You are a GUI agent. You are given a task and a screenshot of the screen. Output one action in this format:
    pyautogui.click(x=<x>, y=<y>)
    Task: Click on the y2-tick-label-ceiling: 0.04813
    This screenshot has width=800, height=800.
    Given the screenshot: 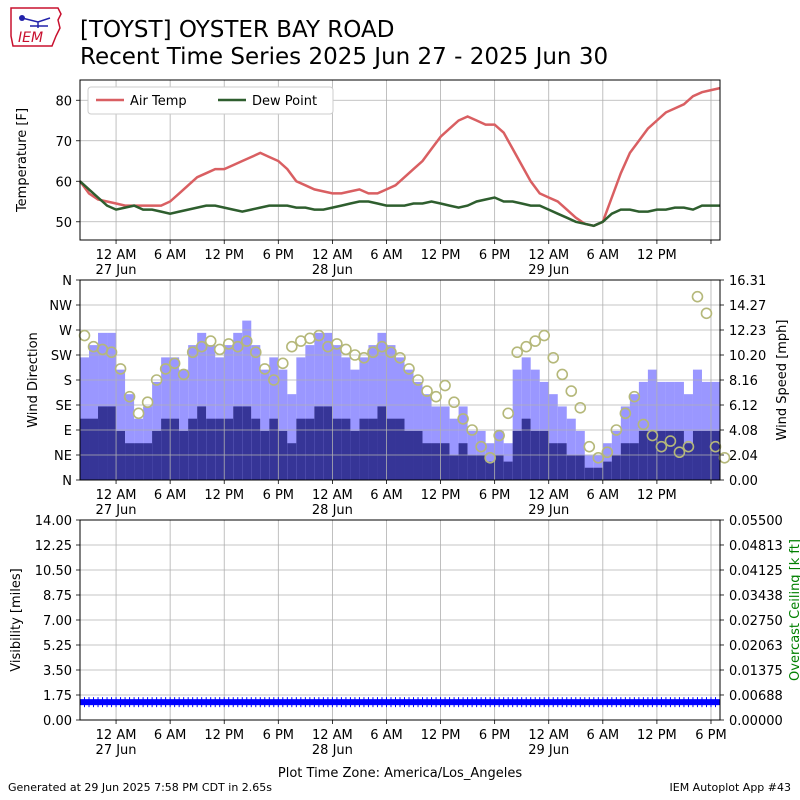 What is the action you would take?
    pyautogui.click(x=756, y=546)
    